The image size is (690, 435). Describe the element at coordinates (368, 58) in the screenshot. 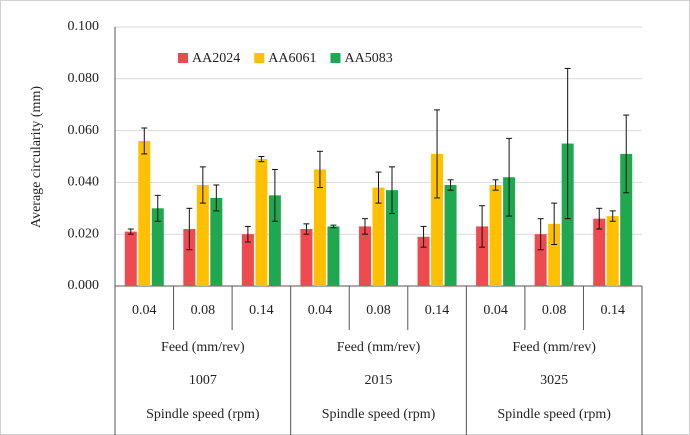

I see `legend-label: AA5083` at that location.